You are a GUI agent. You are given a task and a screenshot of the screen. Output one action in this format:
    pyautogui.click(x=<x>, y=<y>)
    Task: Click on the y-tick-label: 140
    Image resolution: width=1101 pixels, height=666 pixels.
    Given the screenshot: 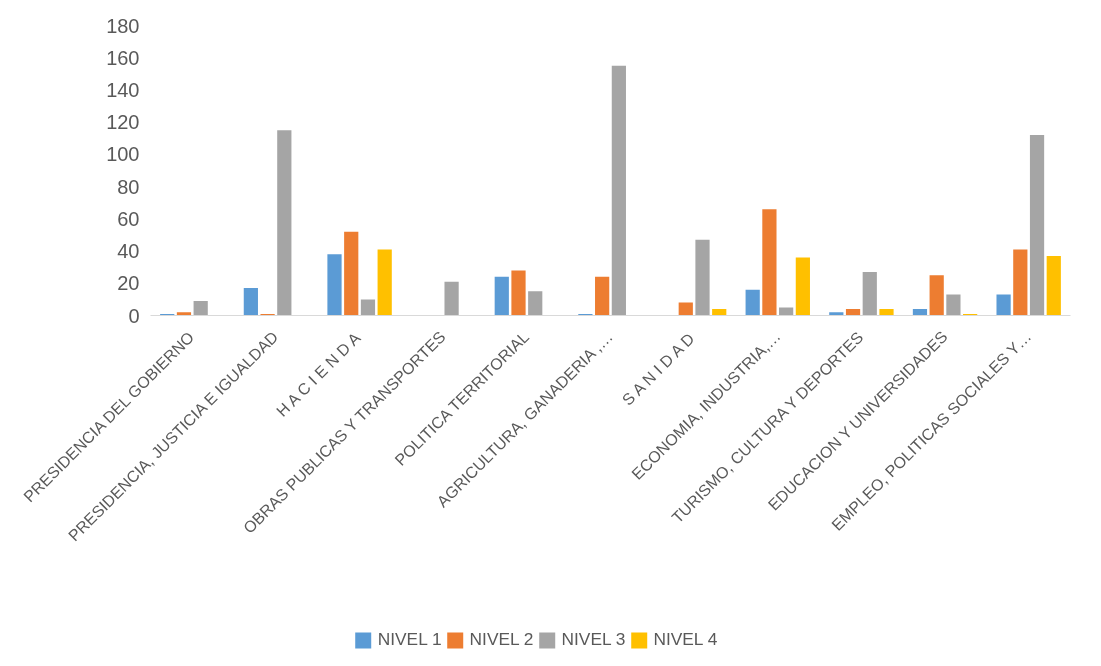 What is the action you would take?
    pyautogui.click(x=123, y=89)
    